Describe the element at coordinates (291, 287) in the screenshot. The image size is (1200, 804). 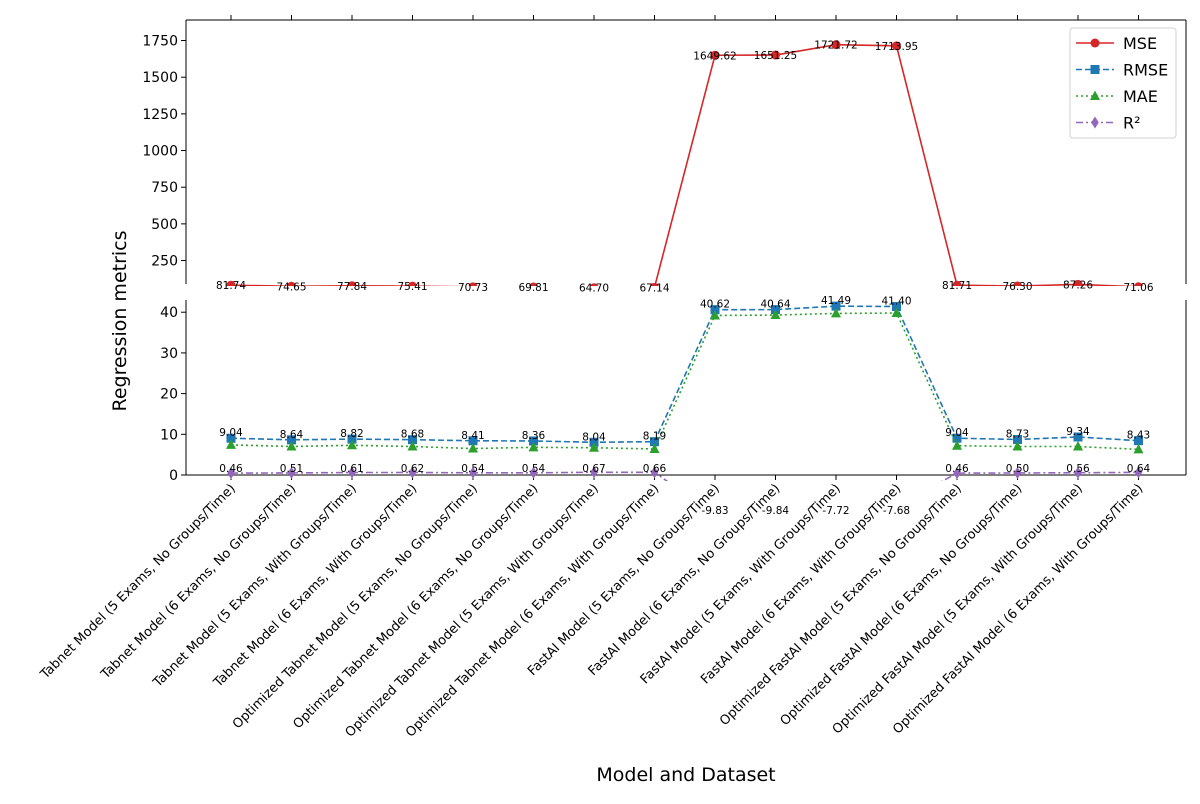
I see `mse-data-label: 74.65` at that location.